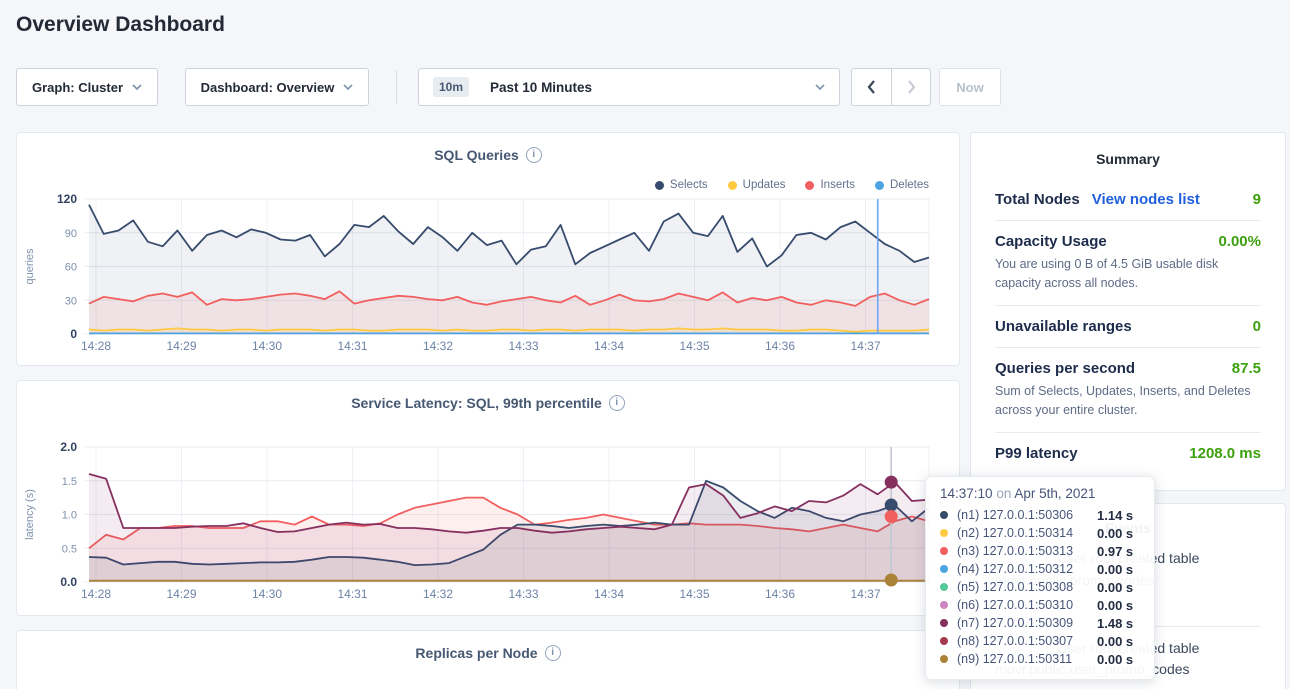 The width and height of the screenshot is (1290, 689). I want to click on svg-text: 14:28, so click(96, 594).